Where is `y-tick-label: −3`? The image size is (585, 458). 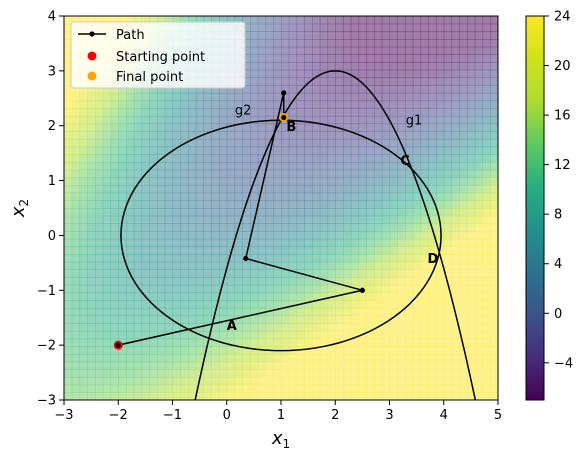
y-tick-label: −3 is located at coordinates (46, 401).